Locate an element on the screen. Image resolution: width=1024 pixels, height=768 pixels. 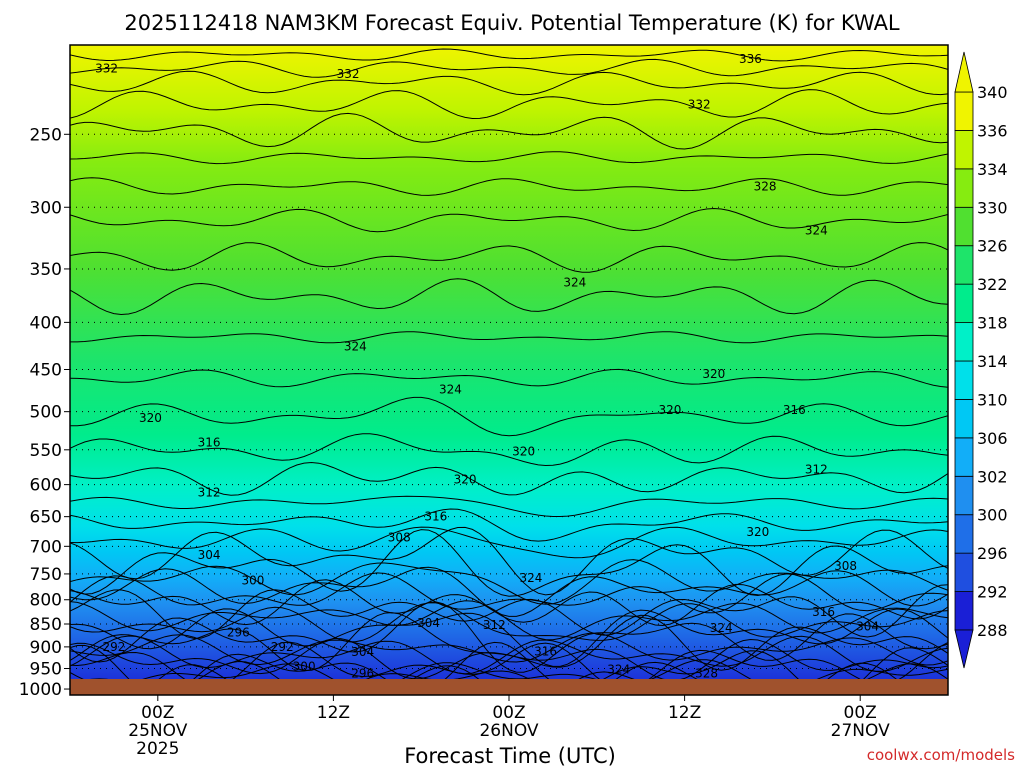
colorbar-label: 314 is located at coordinates (992, 361).